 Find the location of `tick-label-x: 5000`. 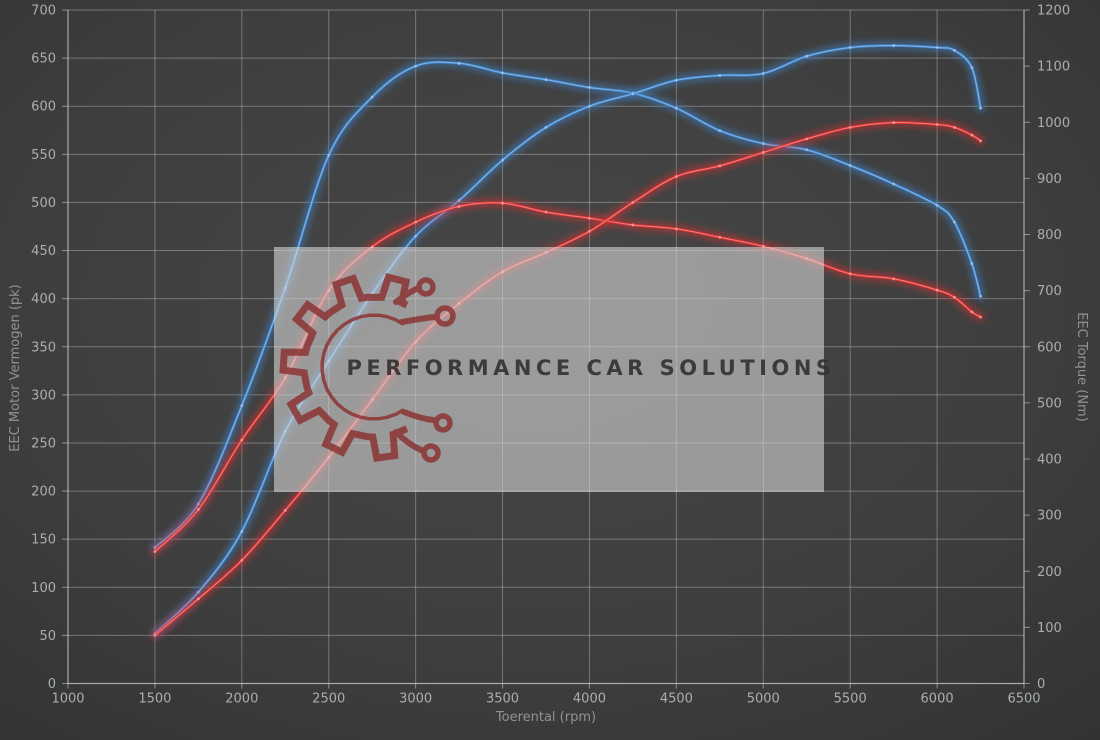

tick-label-x: 5000 is located at coordinates (763, 699).